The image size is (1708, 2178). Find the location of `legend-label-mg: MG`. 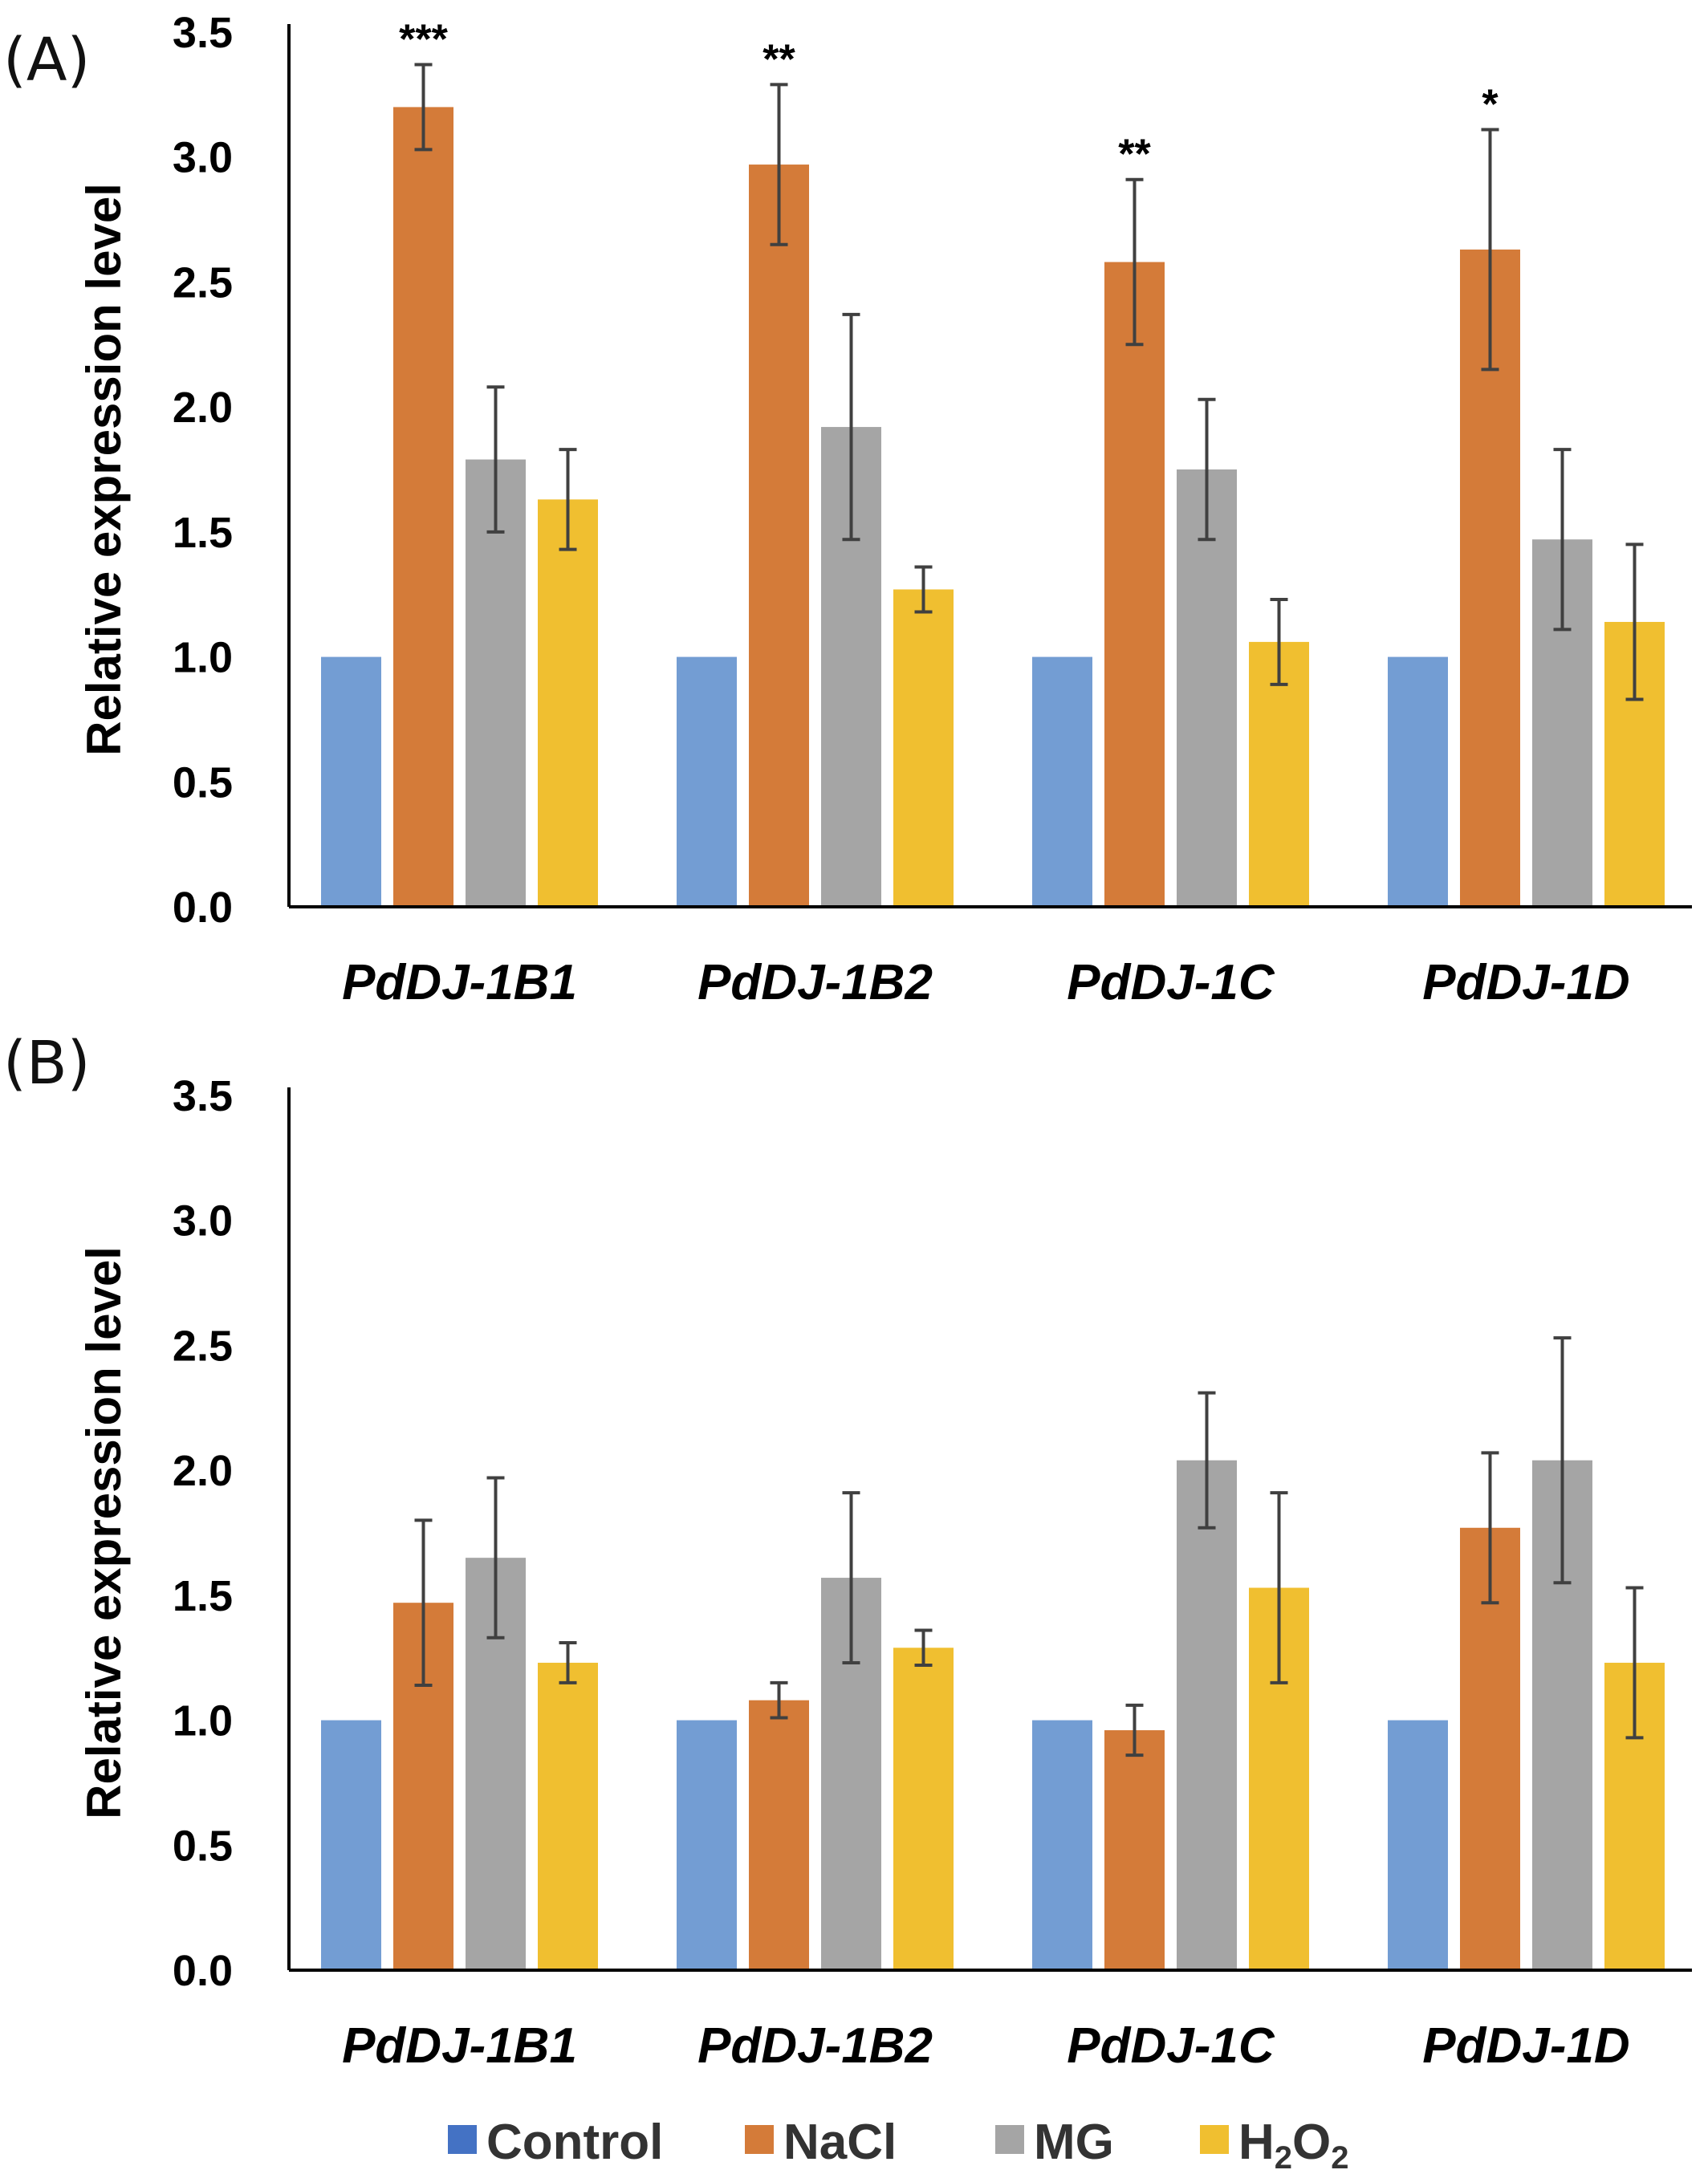

legend-label-mg: MG is located at coordinates (1074, 2142).